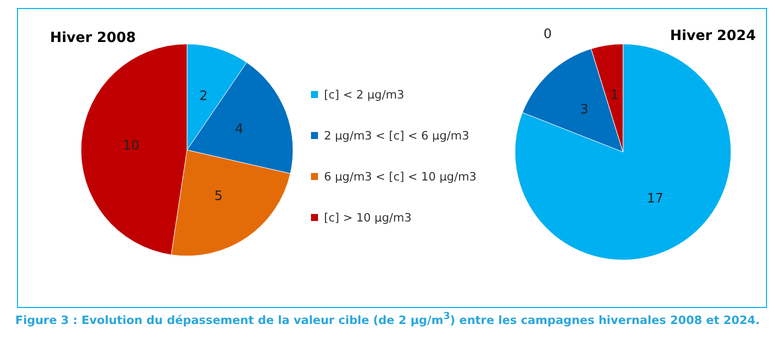  I want to click on data-label: 10, so click(131, 146).